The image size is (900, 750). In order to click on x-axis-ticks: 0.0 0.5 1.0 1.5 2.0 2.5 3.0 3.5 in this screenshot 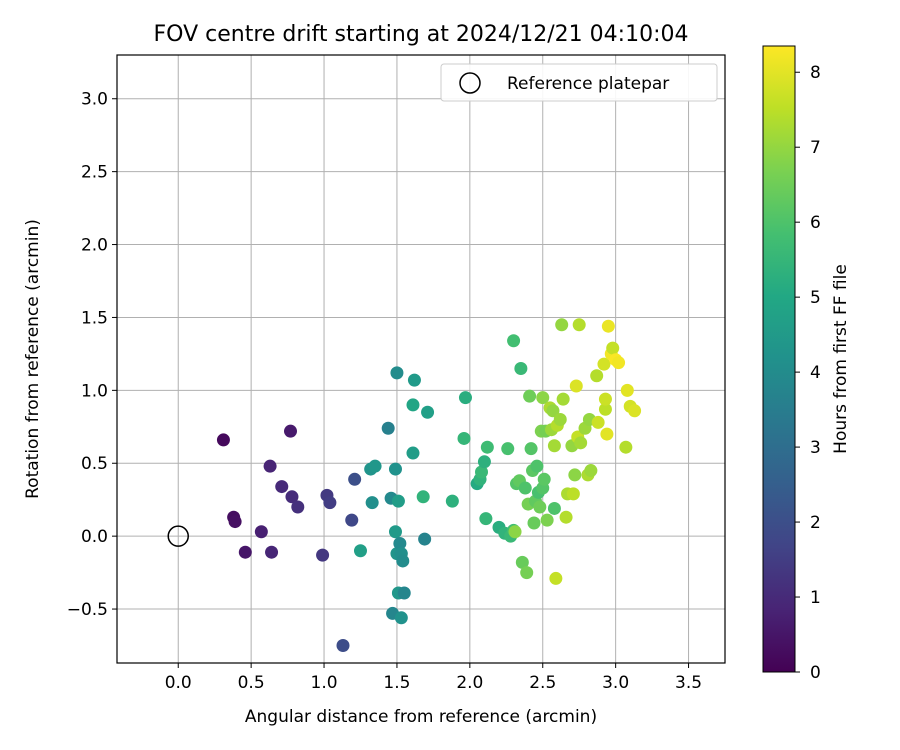, I will do `click(433, 678)`.